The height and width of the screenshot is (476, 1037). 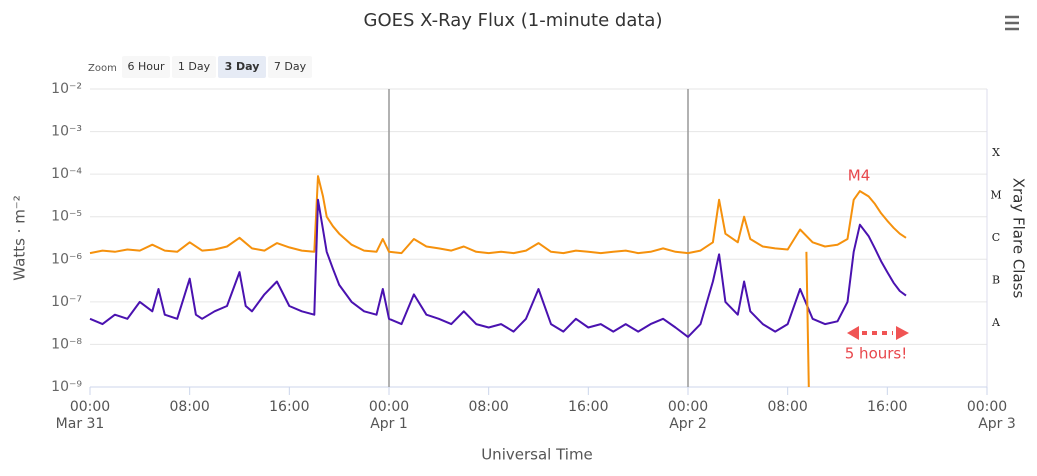 I want to click on zoom-button: 1 Day, so click(x=194, y=67).